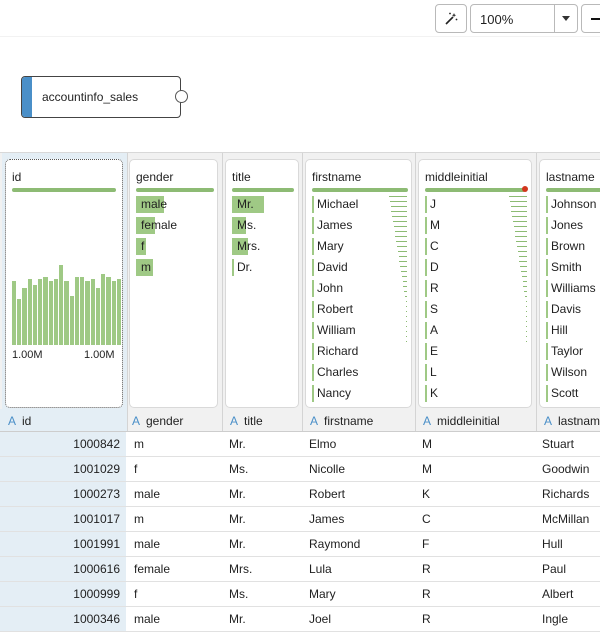 Image resolution: width=600 pixels, height=632 pixels. What do you see at coordinates (426, 494) in the screenshot?
I see `cell-middleinitial: K` at bounding box center [426, 494].